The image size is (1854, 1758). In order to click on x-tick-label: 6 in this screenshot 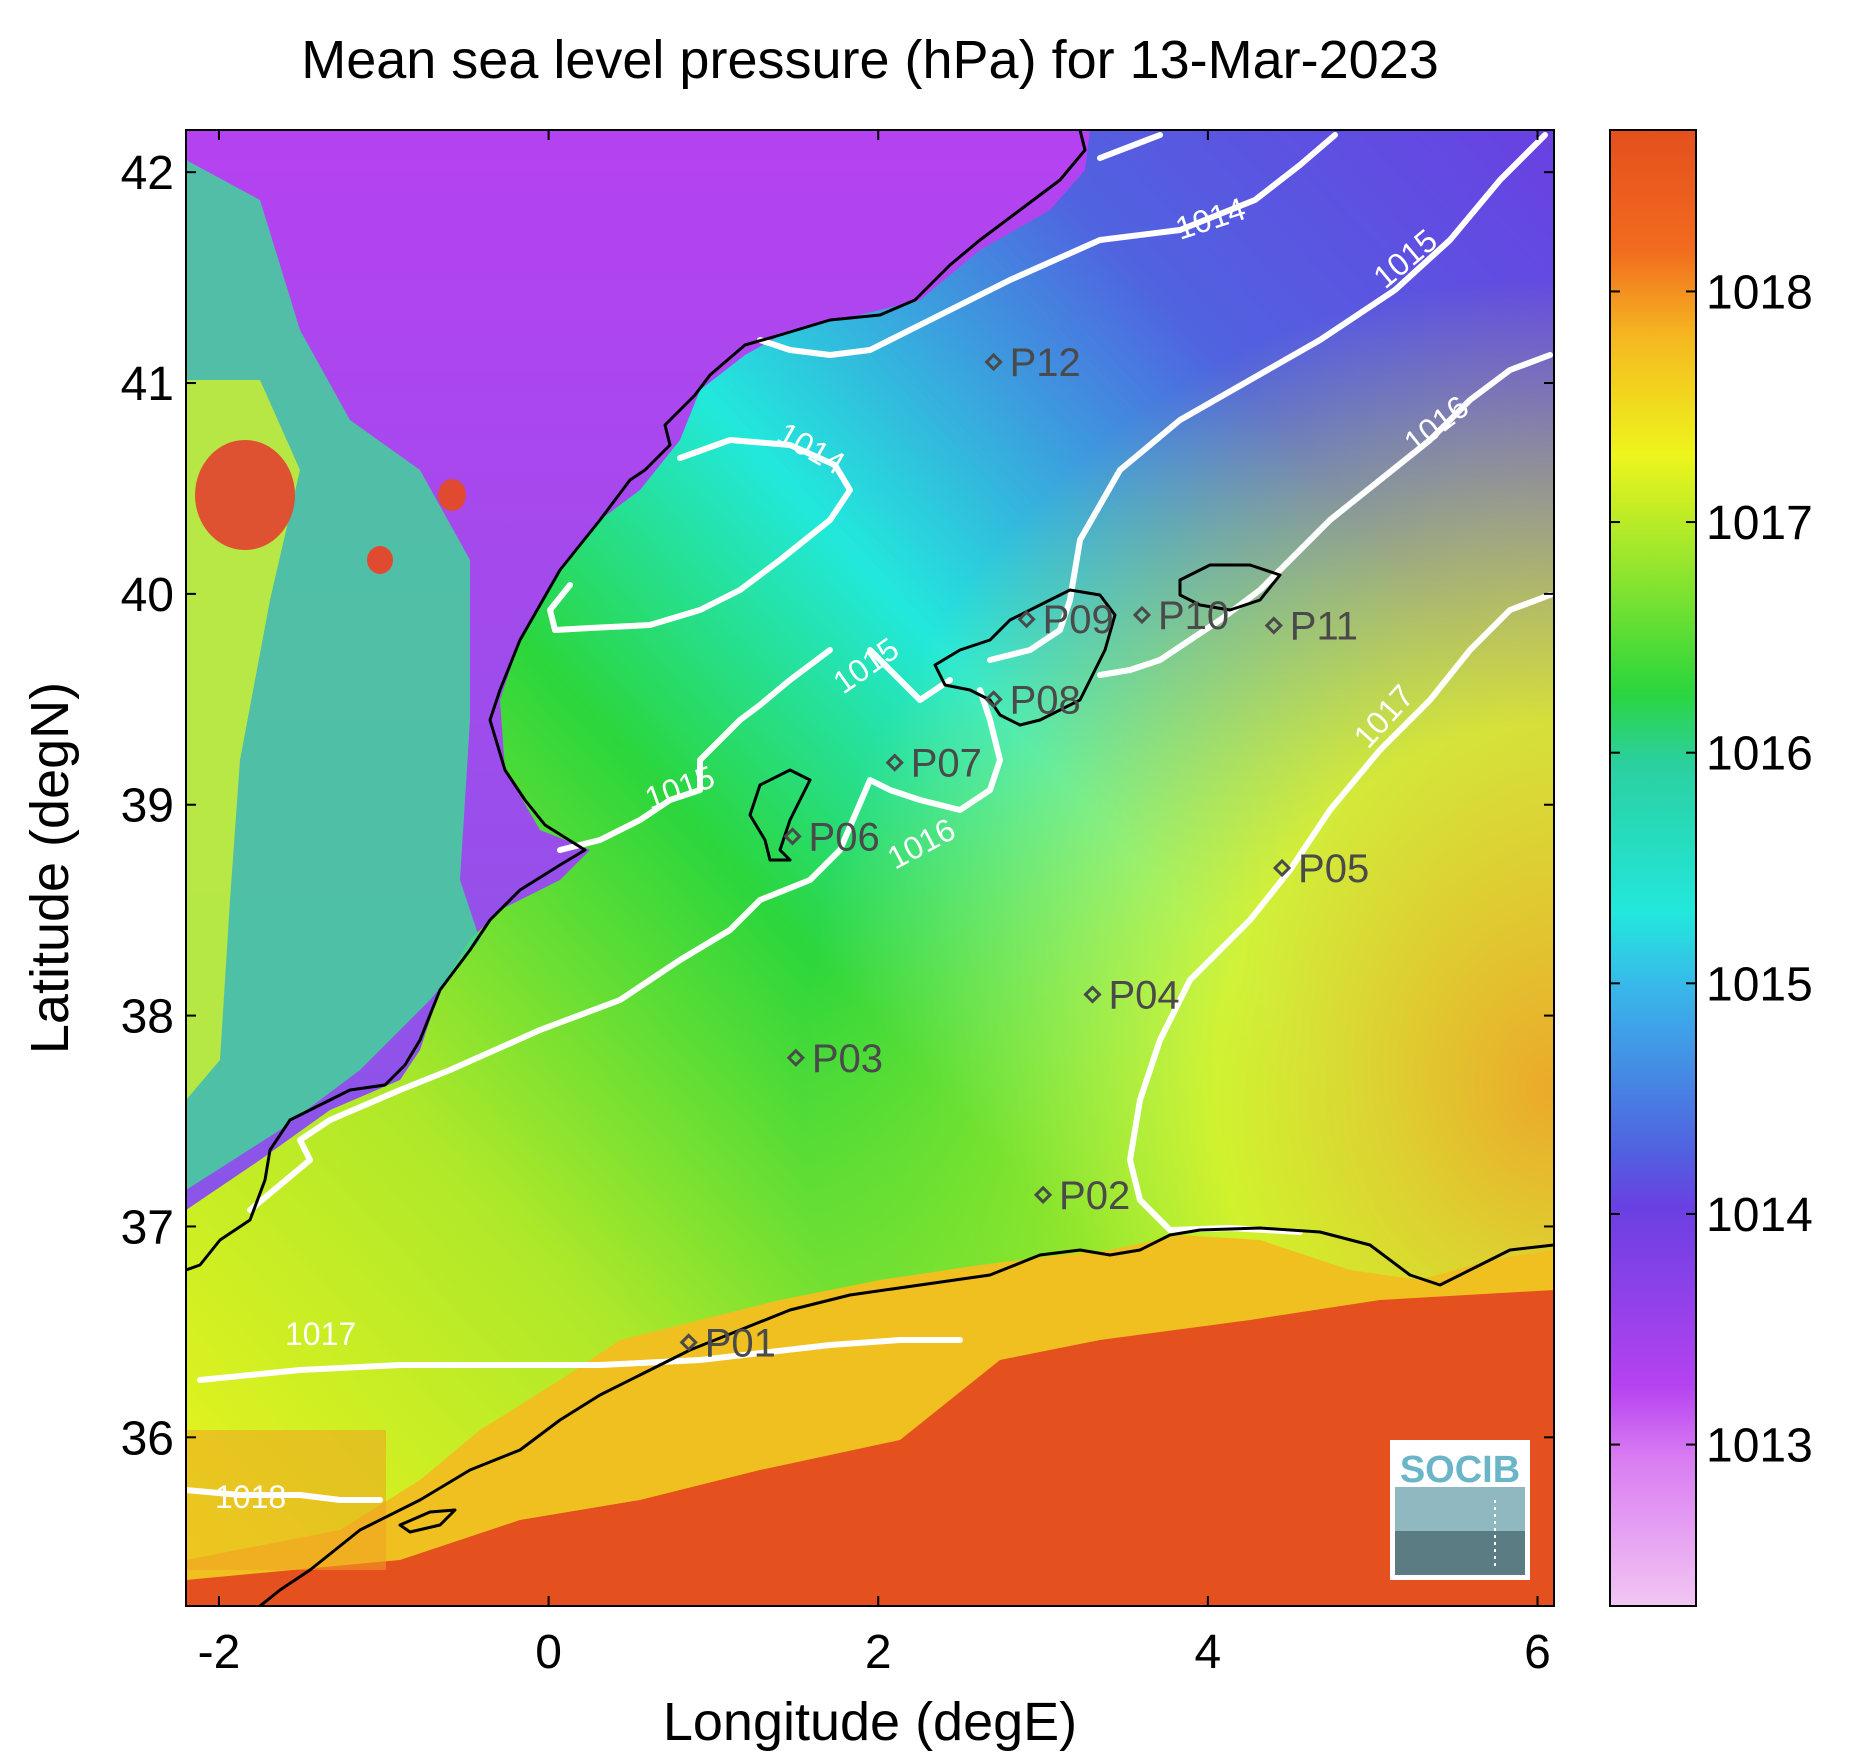, I will do `click(1537, 1652)`.